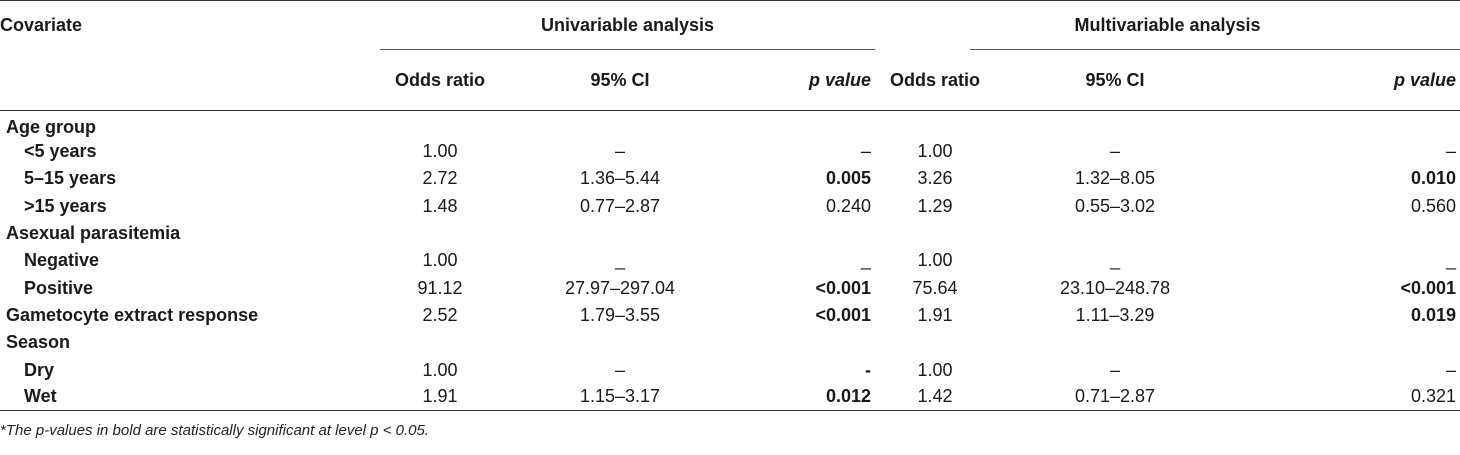  Describe the element at coordinates (190, 80) in the screenshot. I see `header-empty-cell` at that location.